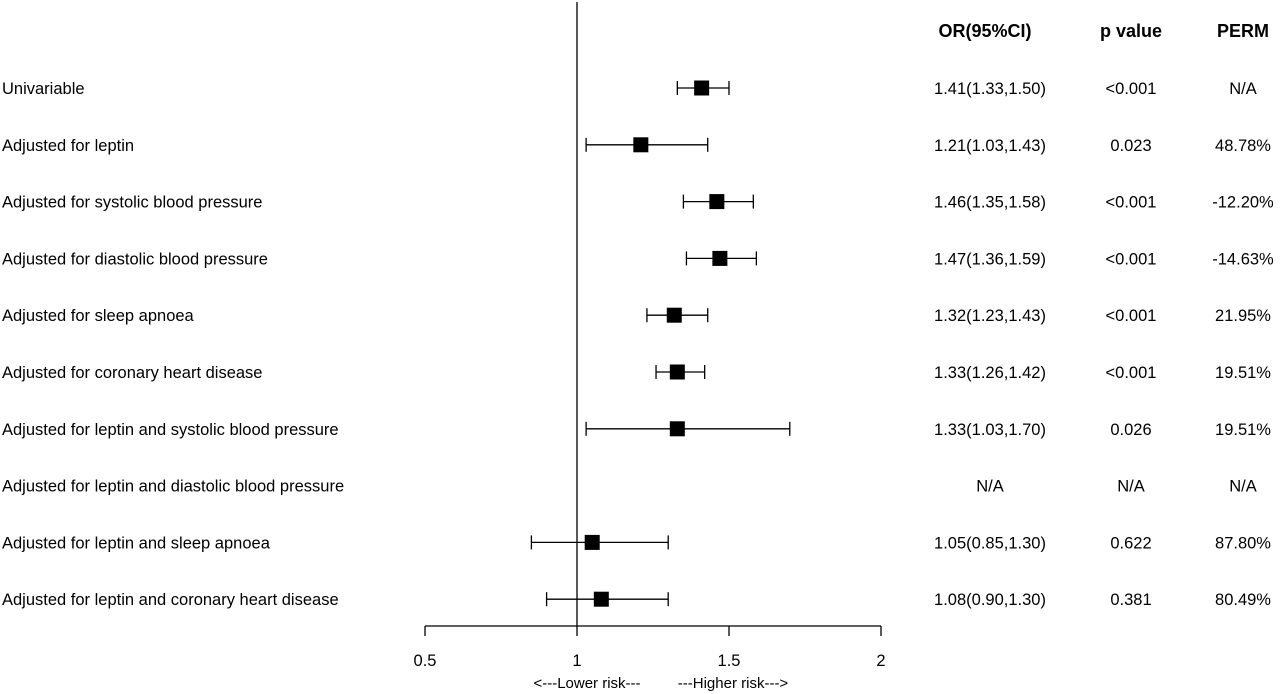 This screenshot has width=1280, height=694. What do you see at coordinates (990, 487) in the screenshot?
I see `or-ci-text: N/A` at bounding box center [990, 487].